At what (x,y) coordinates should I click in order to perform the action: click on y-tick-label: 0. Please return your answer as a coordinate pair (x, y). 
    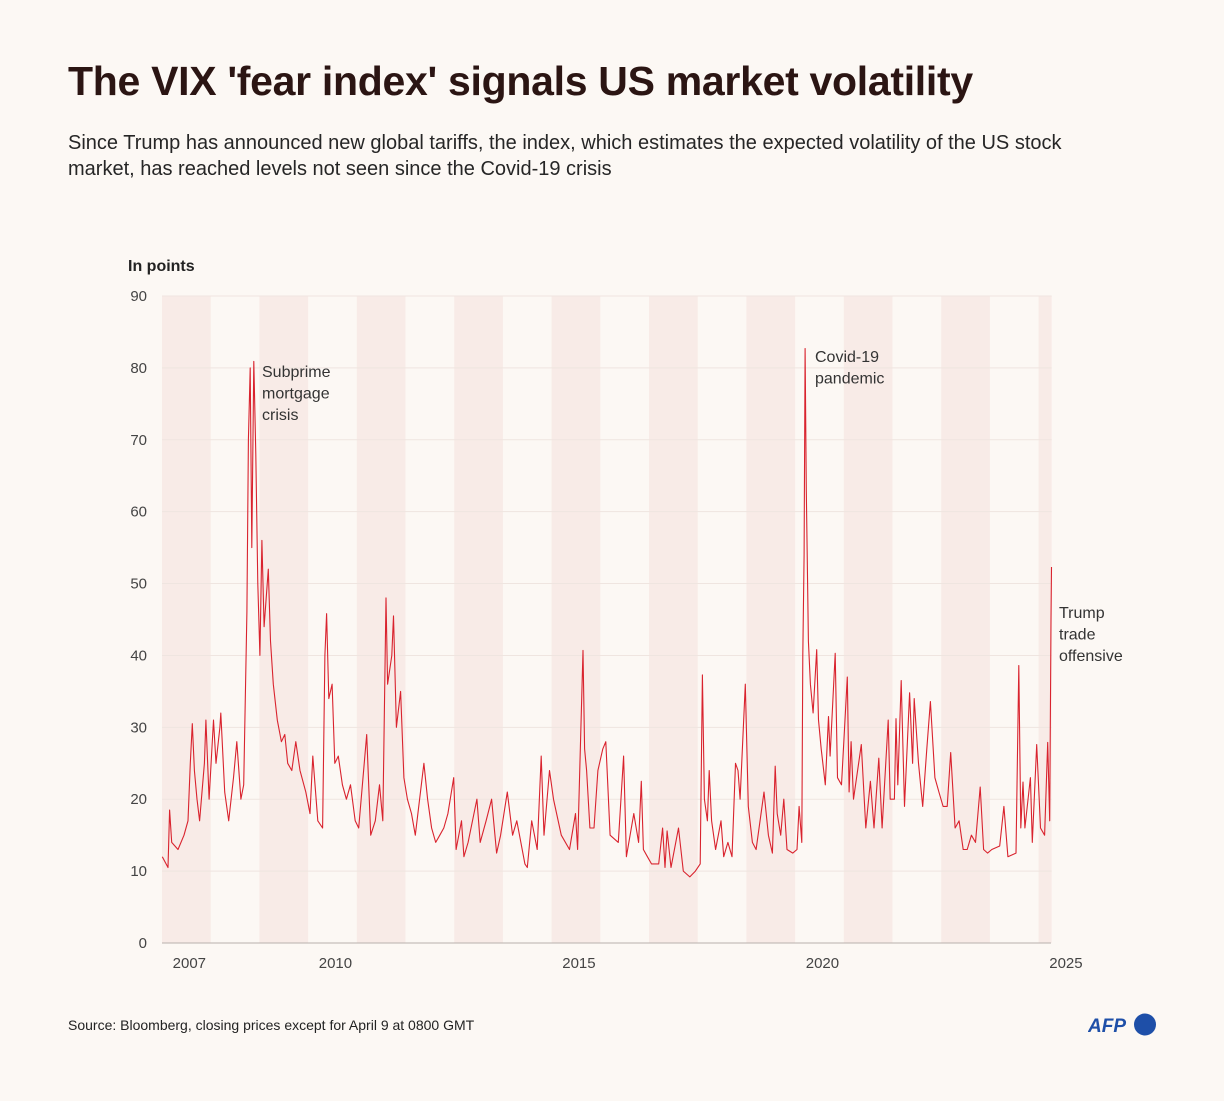
    Looking at the image, I should click on (143, 943).